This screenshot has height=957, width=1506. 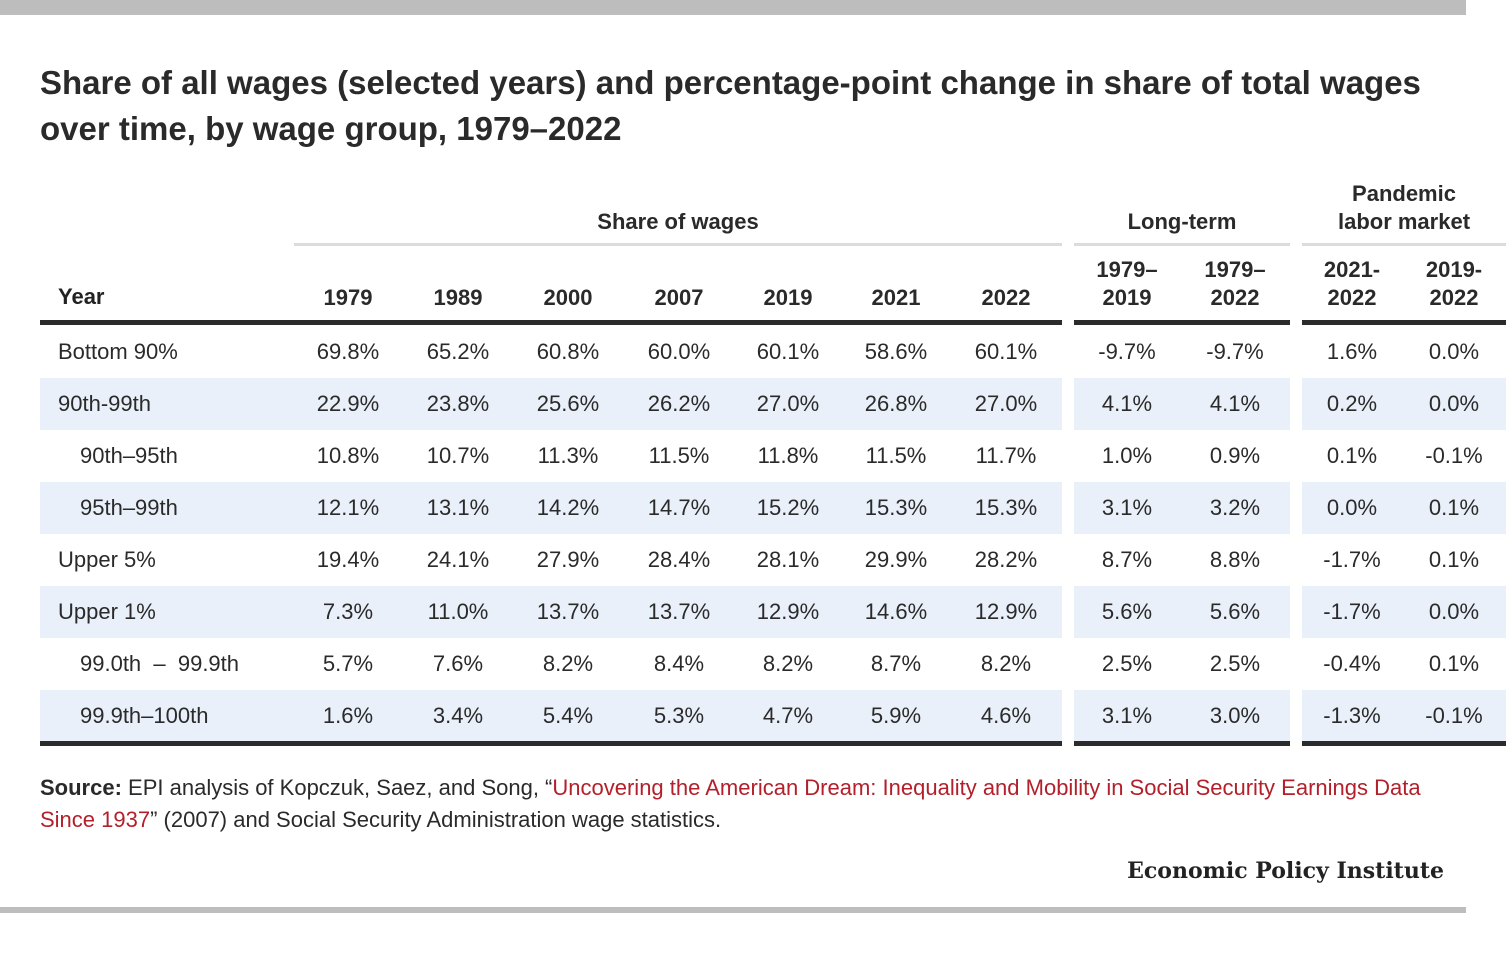 I want to click on group-rule-pandemic, so click(x=1404, y=244).